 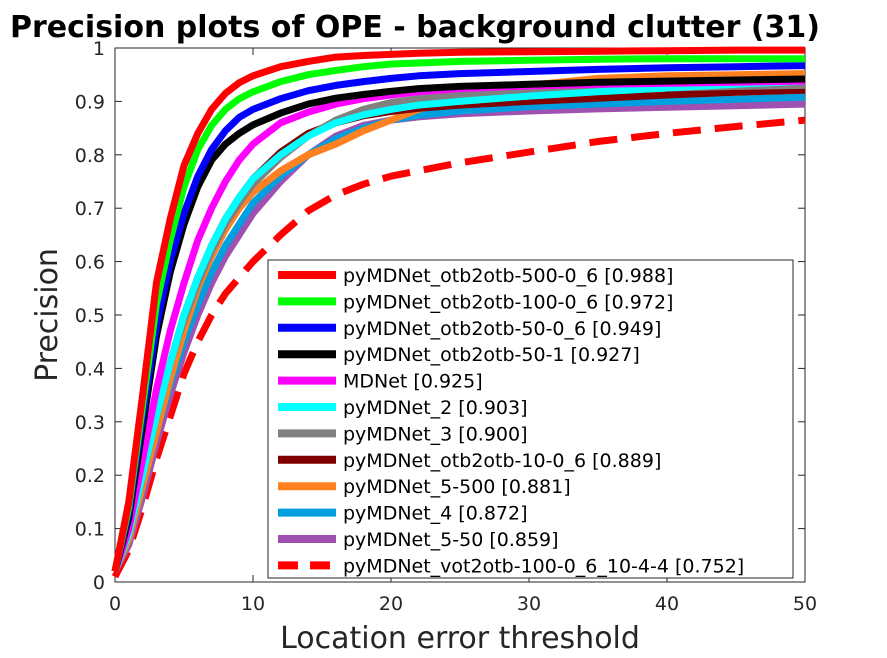 What do you see at coordinates (90, 530) in the screenshot?
I see `y-tick-label: 0.1` at bounding box center [90, 530].